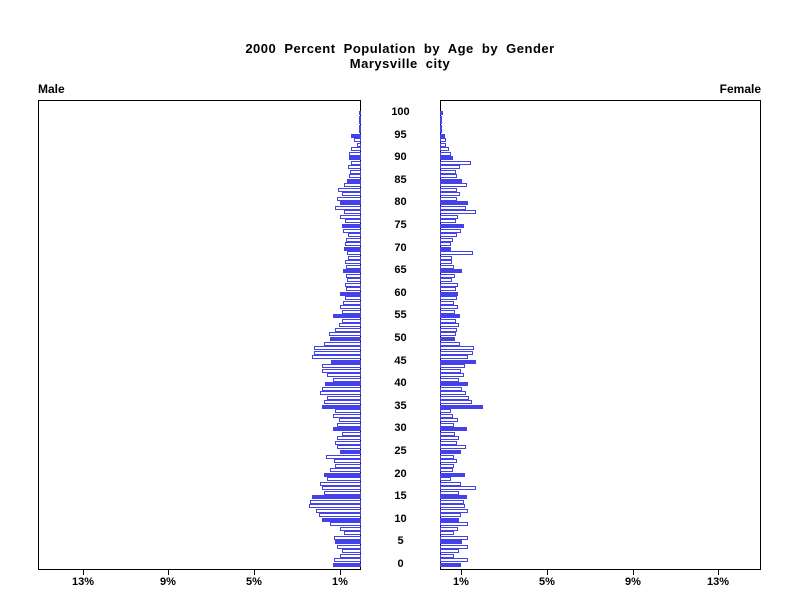  Describe the element at coordinates (400, 405) in the screenshot. I see `age-tick-label-35: 35` at that location.